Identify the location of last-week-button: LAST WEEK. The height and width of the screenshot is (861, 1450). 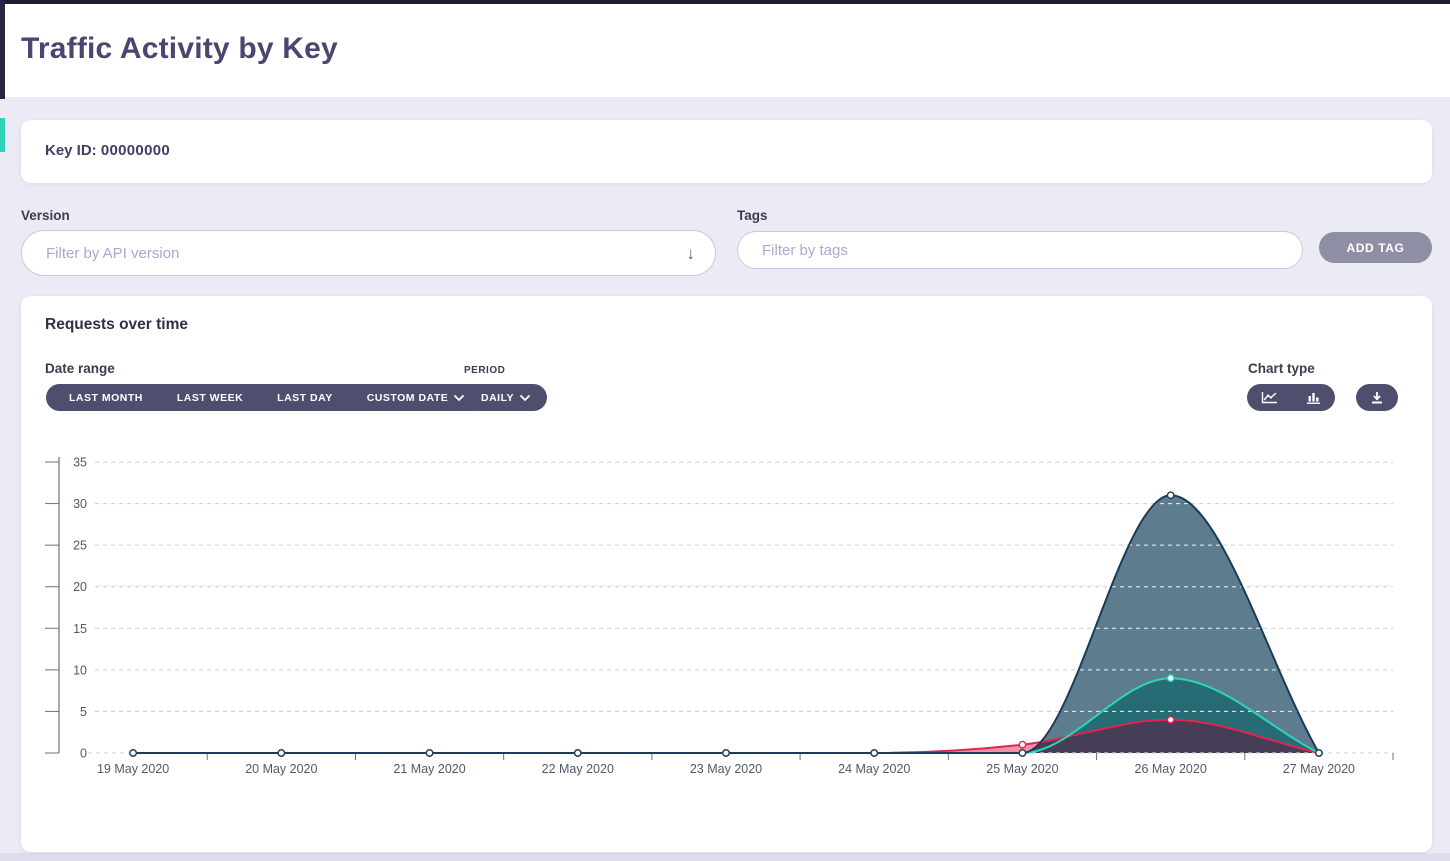
(210, 397).